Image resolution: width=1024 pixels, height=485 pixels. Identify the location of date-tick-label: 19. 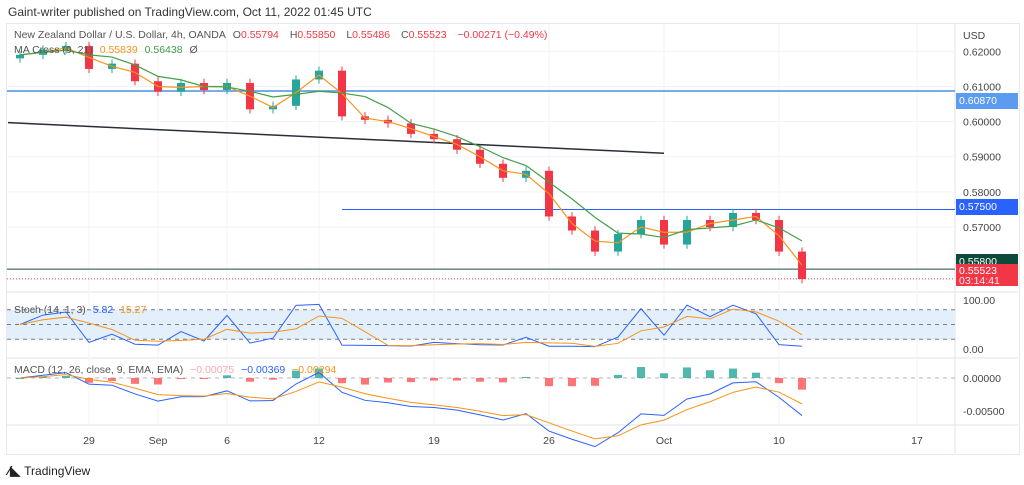
(434, 441).